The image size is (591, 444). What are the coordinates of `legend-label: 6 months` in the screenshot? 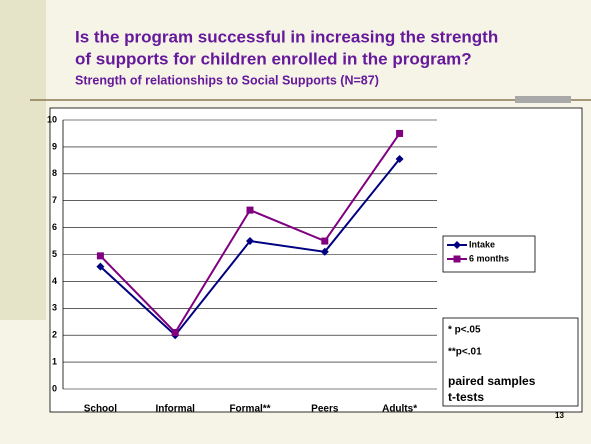 It's located at (489, 258).